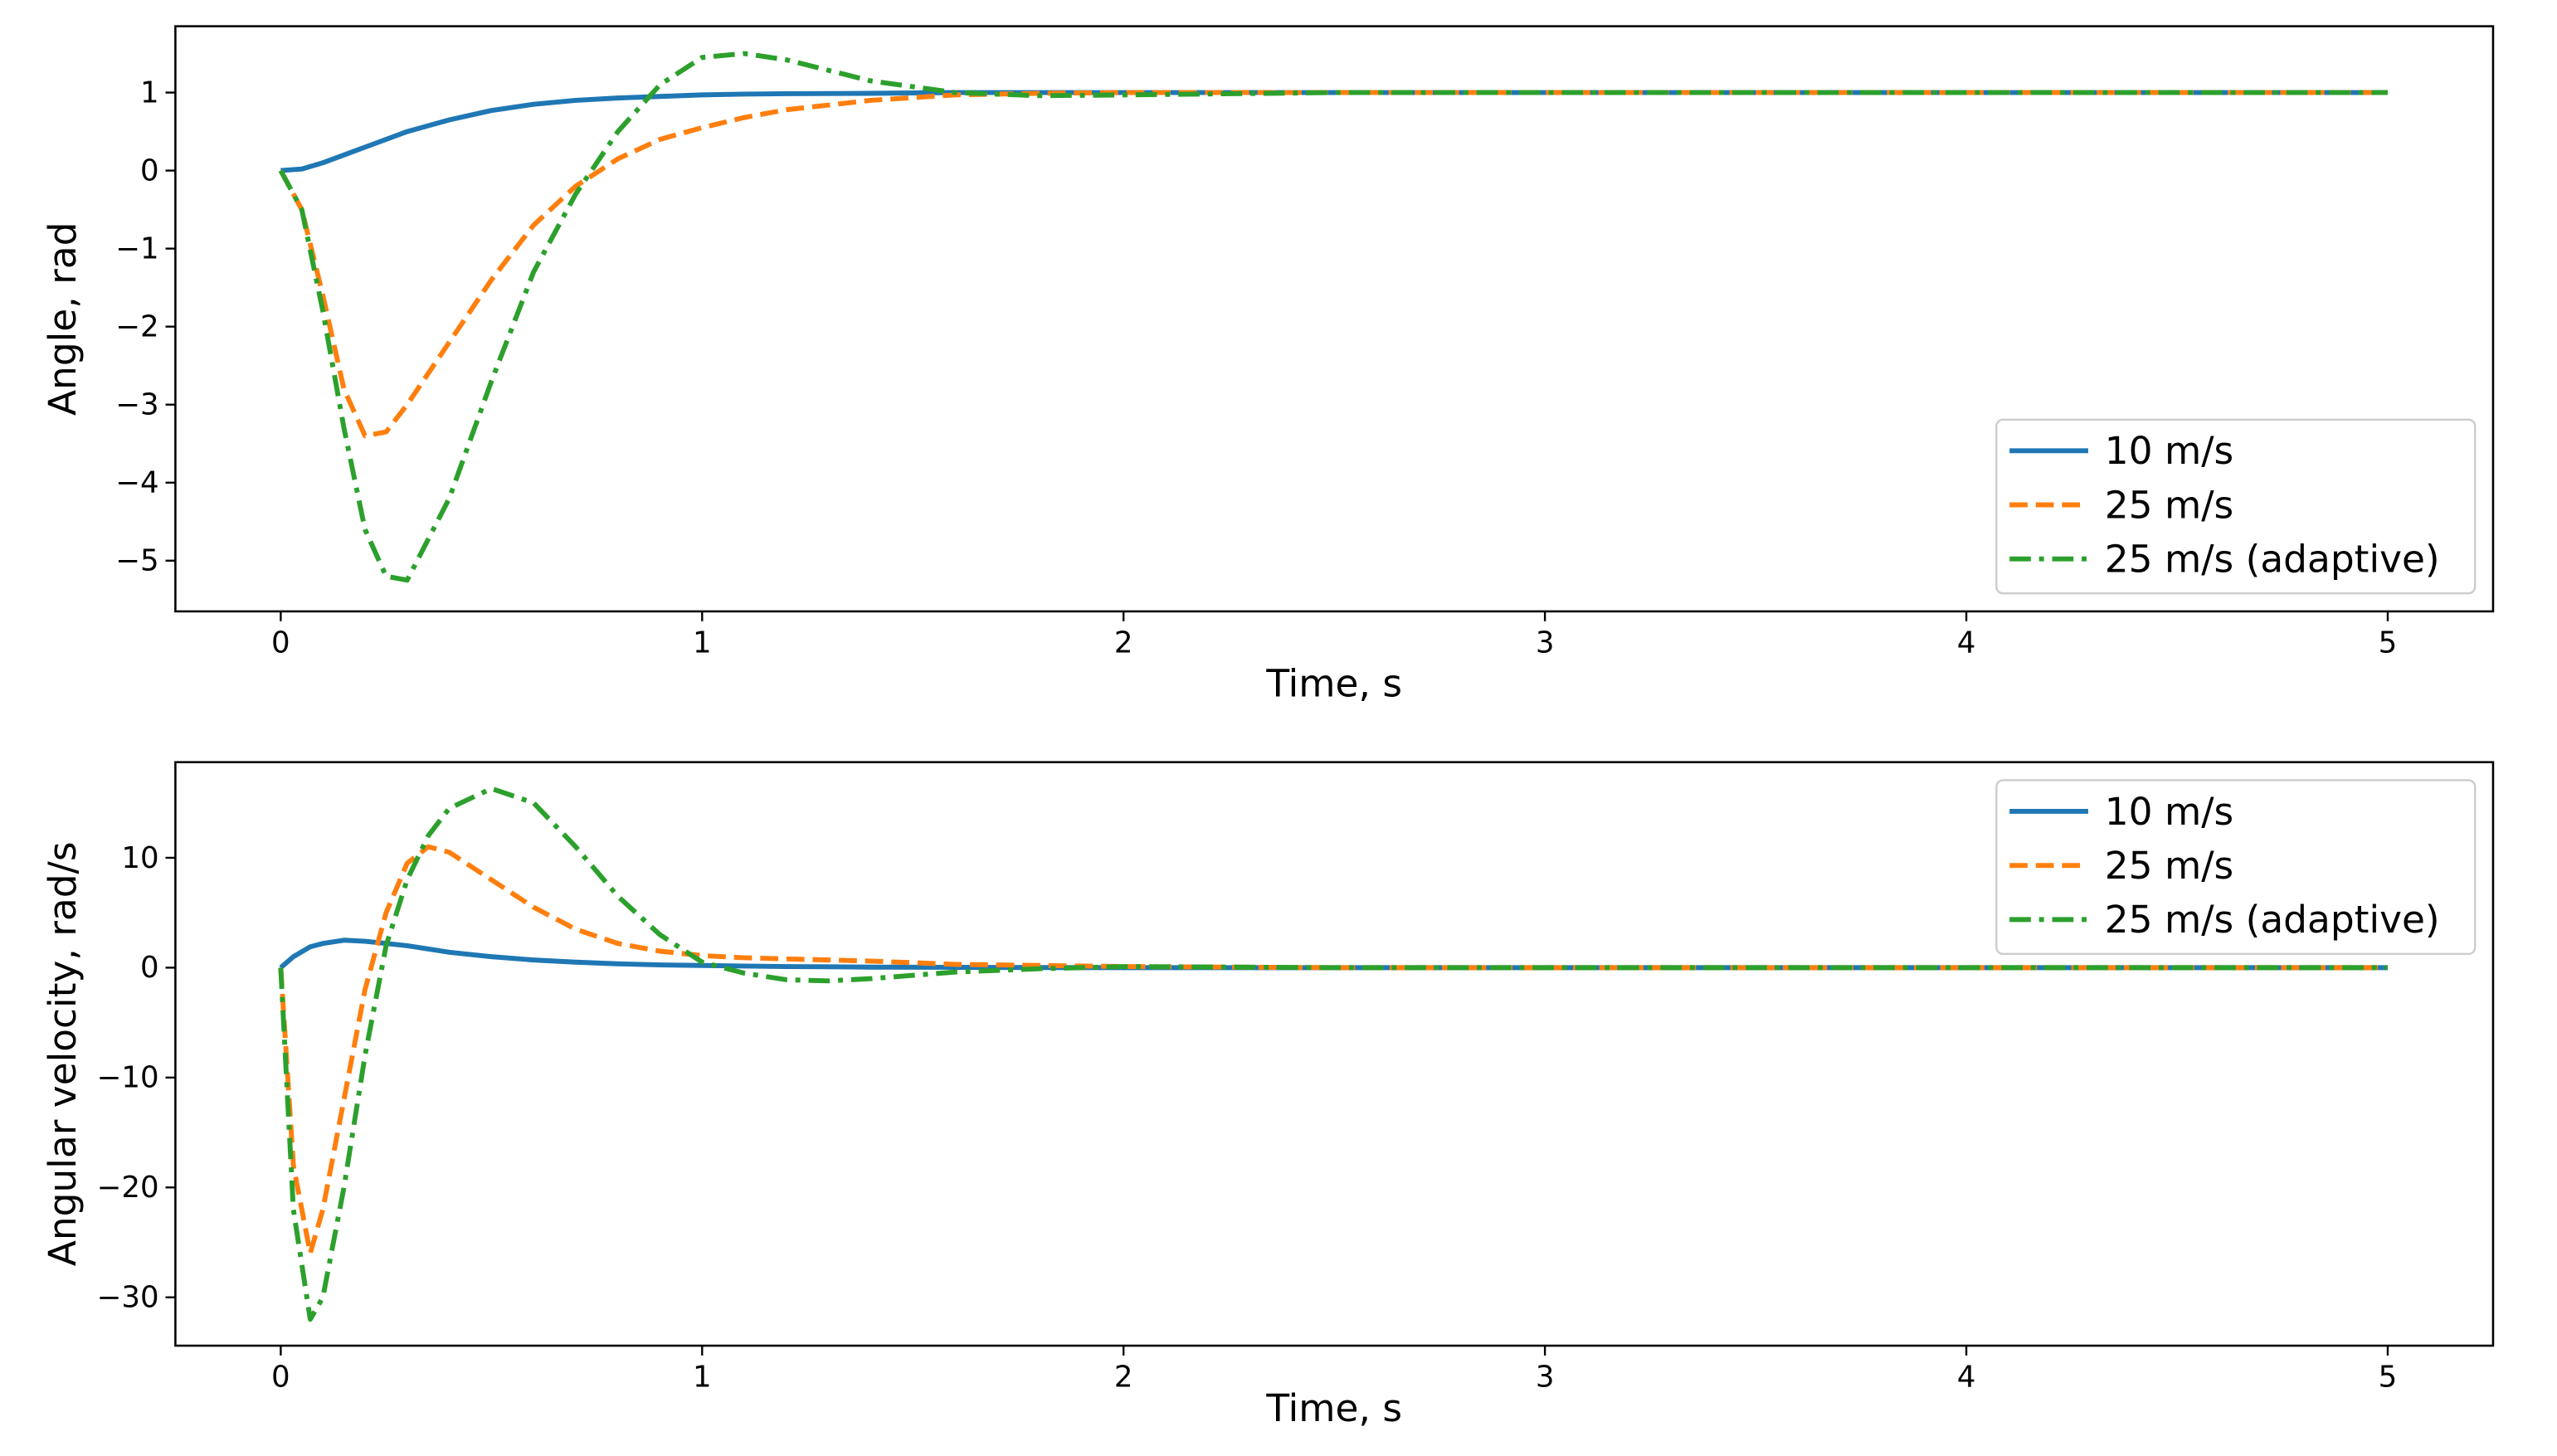 This screenshot has width=2557, height=1456. Describe the element at coordinates (136, 248) in the screenshot. I see `y-tick-label: −1` at that location.